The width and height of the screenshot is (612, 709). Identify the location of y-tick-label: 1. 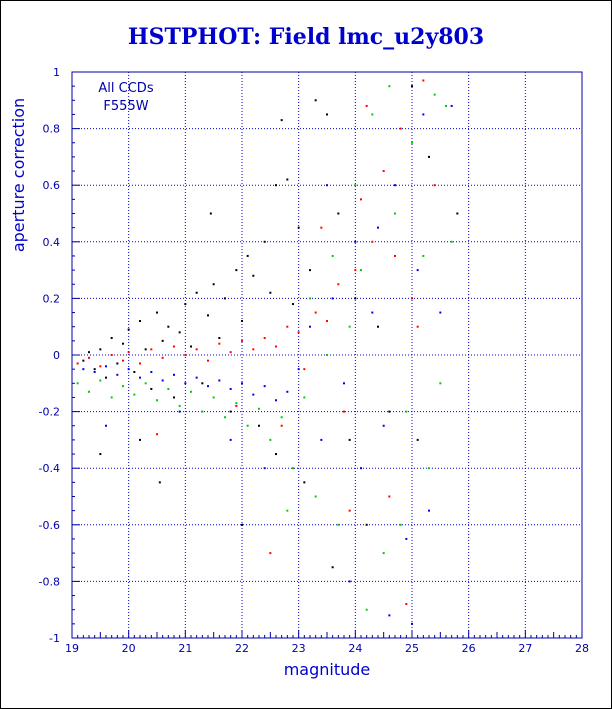
(56, 72).